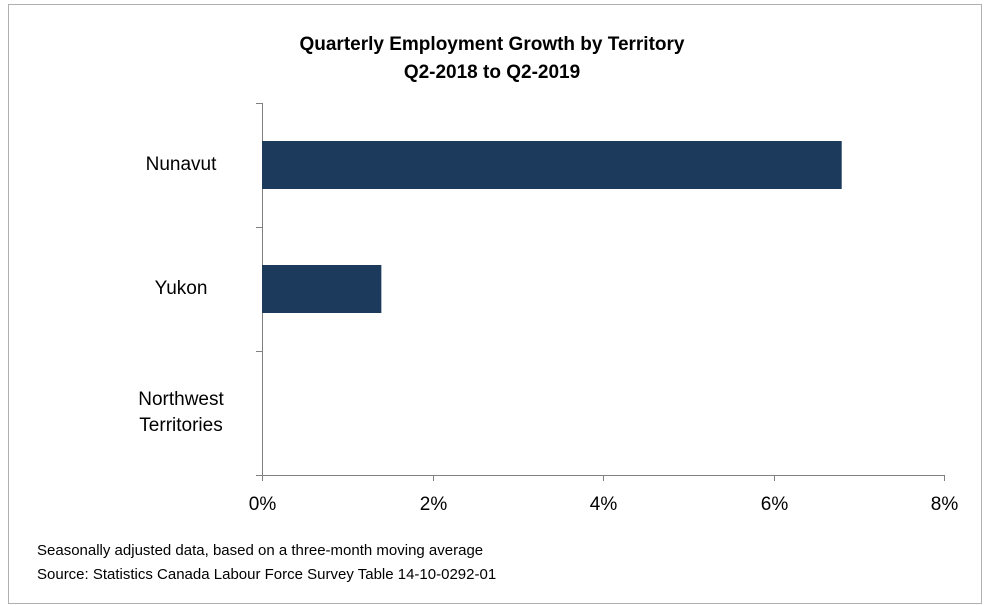  Describe the element at coordinates (262, 504) in the screenshot. I see `x-tick-label: 0%` at that location.